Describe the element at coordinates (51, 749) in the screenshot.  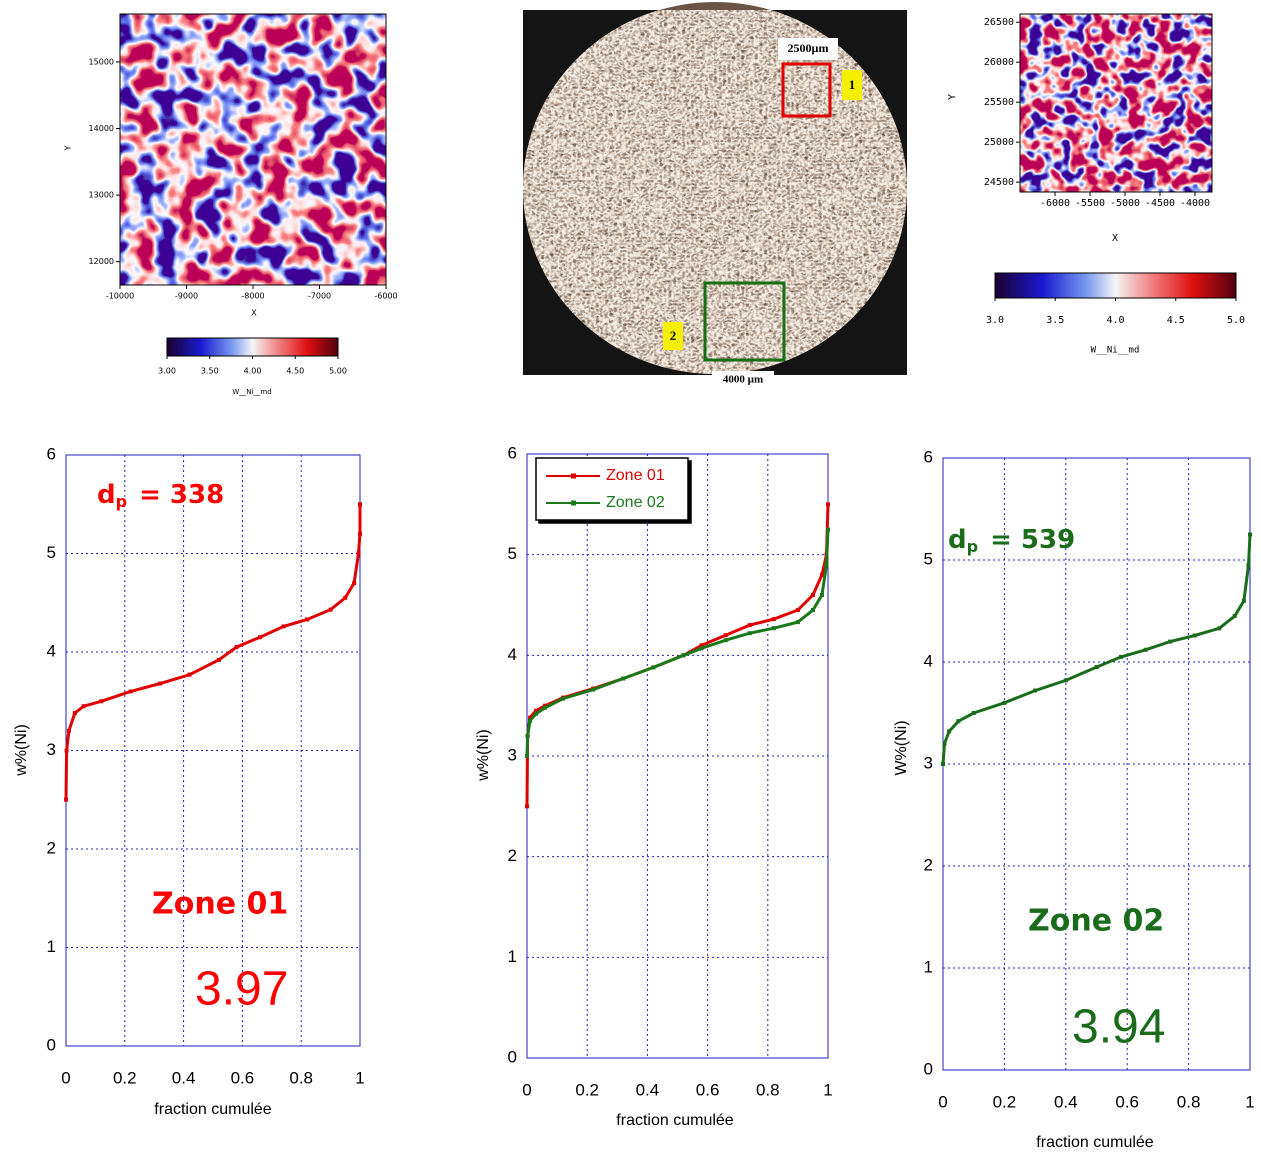
I see `y-tick-label: 3` at that location.